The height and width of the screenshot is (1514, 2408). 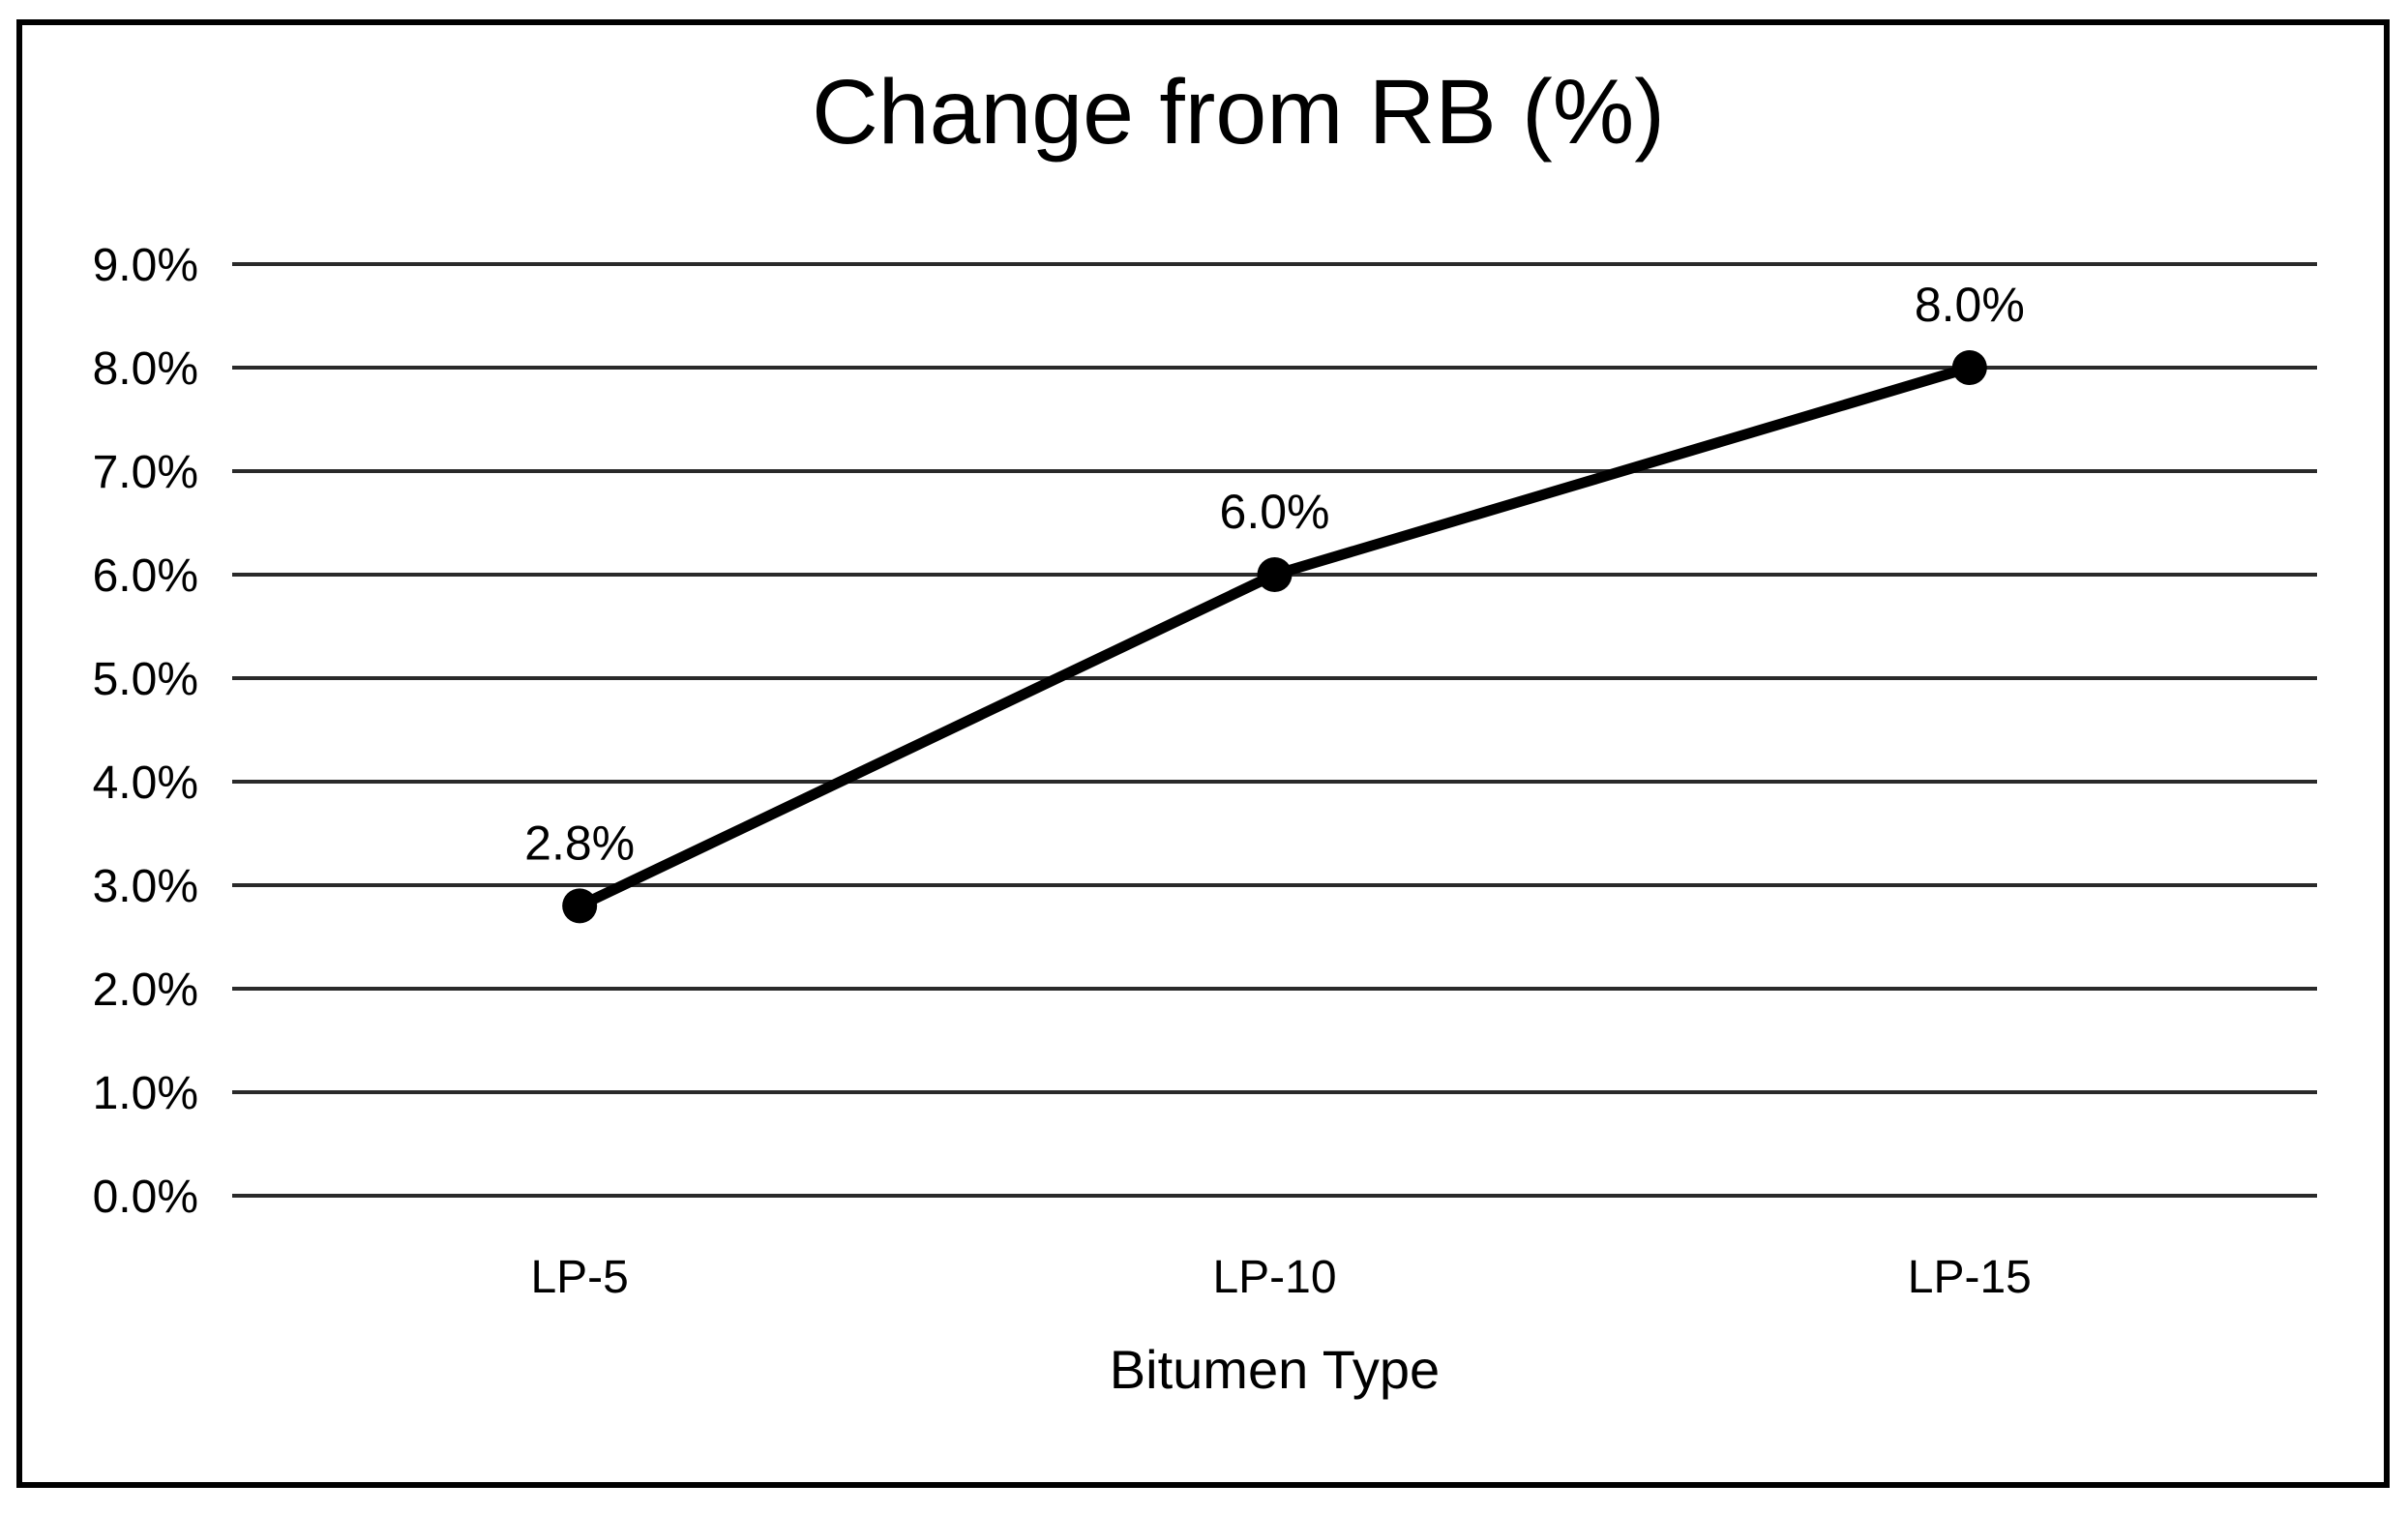 What do you see at coordinates (145, 369) in the screenshot?
I see `y-tick-label: 8.0%` at bounding box center [145, 369].